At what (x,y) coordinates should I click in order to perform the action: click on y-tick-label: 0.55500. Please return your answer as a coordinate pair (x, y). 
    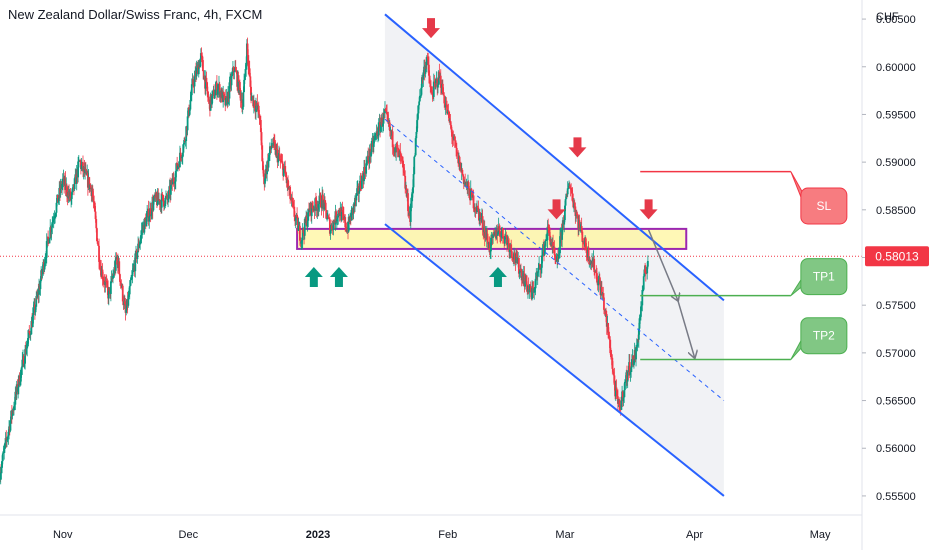
    Looking at the image, I should click on (896, 497).